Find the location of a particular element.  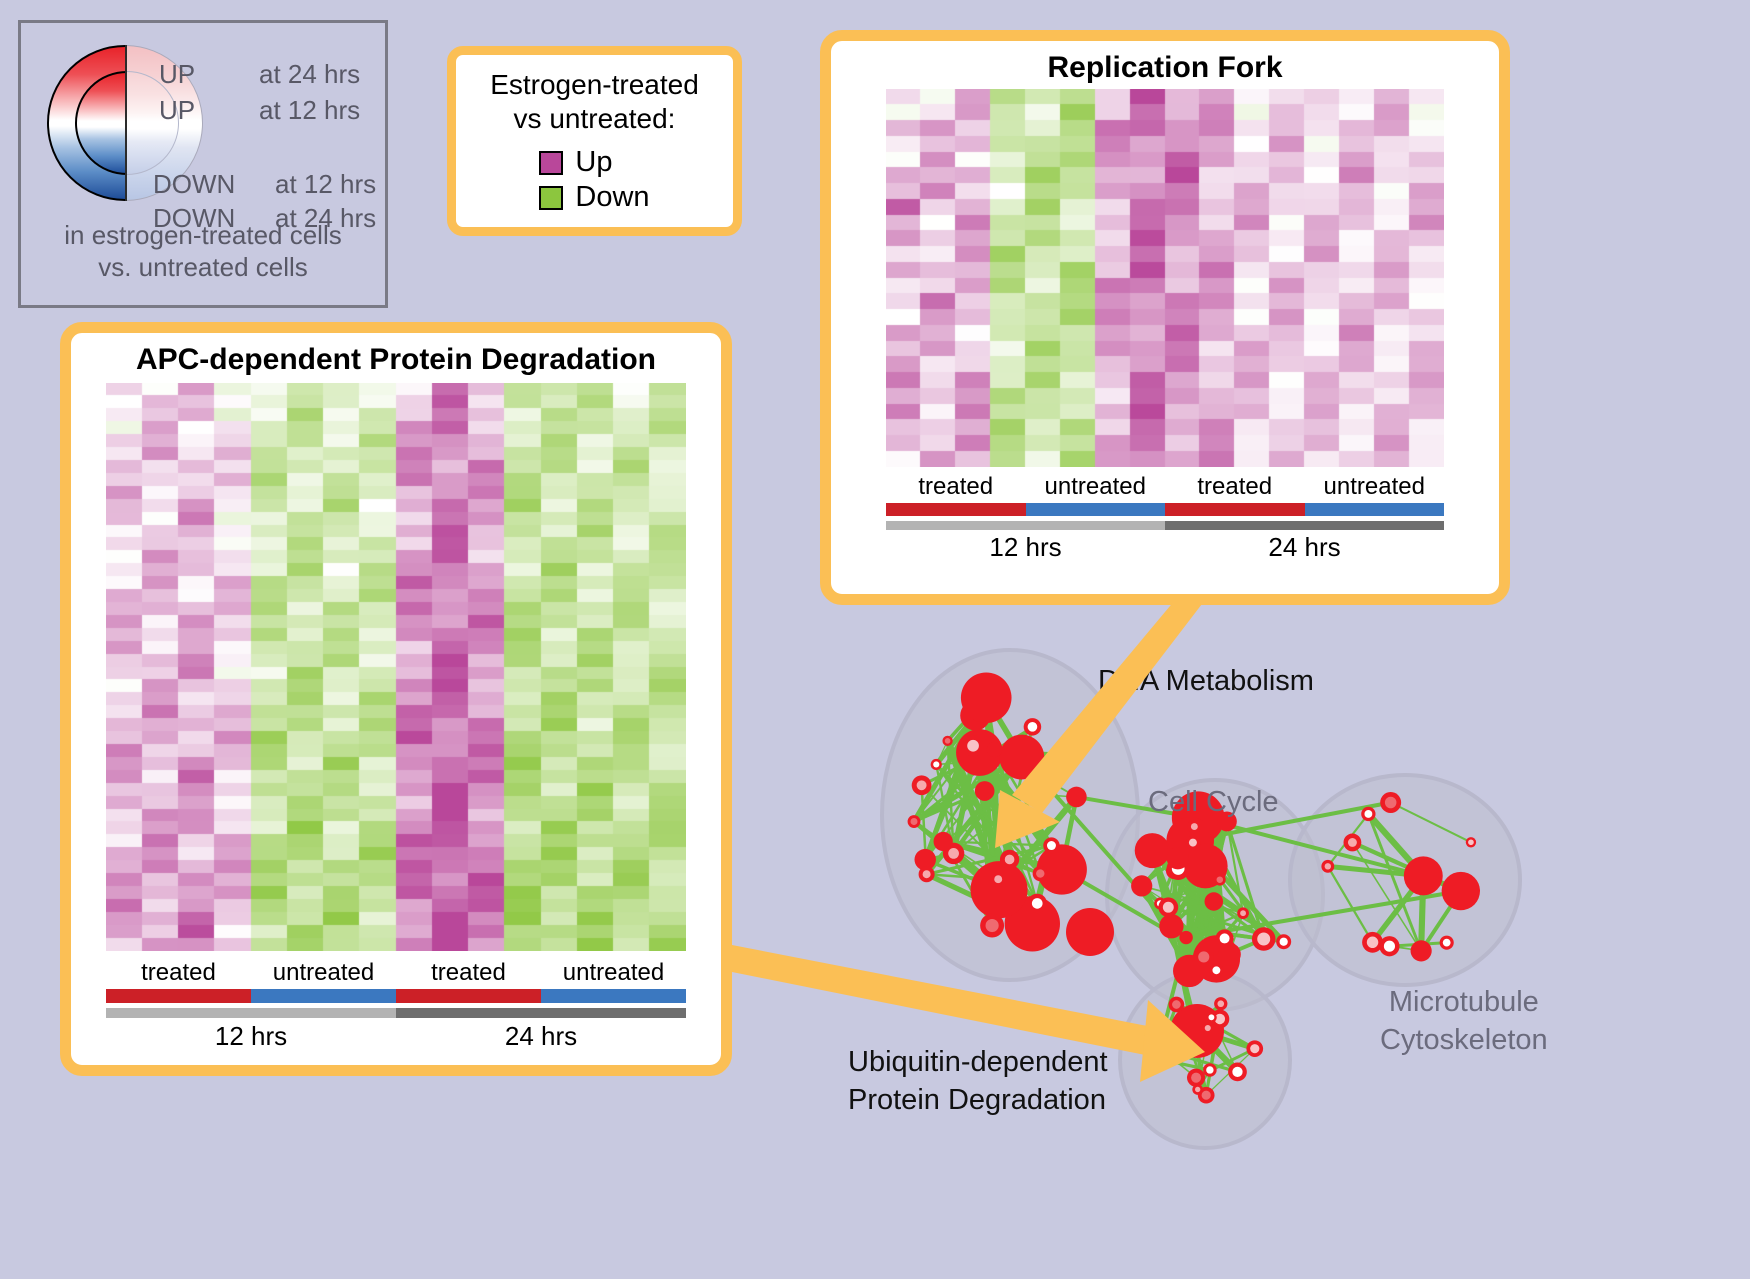

key-time-up-12: at 12 hrs is located at coordinates (310, 110).